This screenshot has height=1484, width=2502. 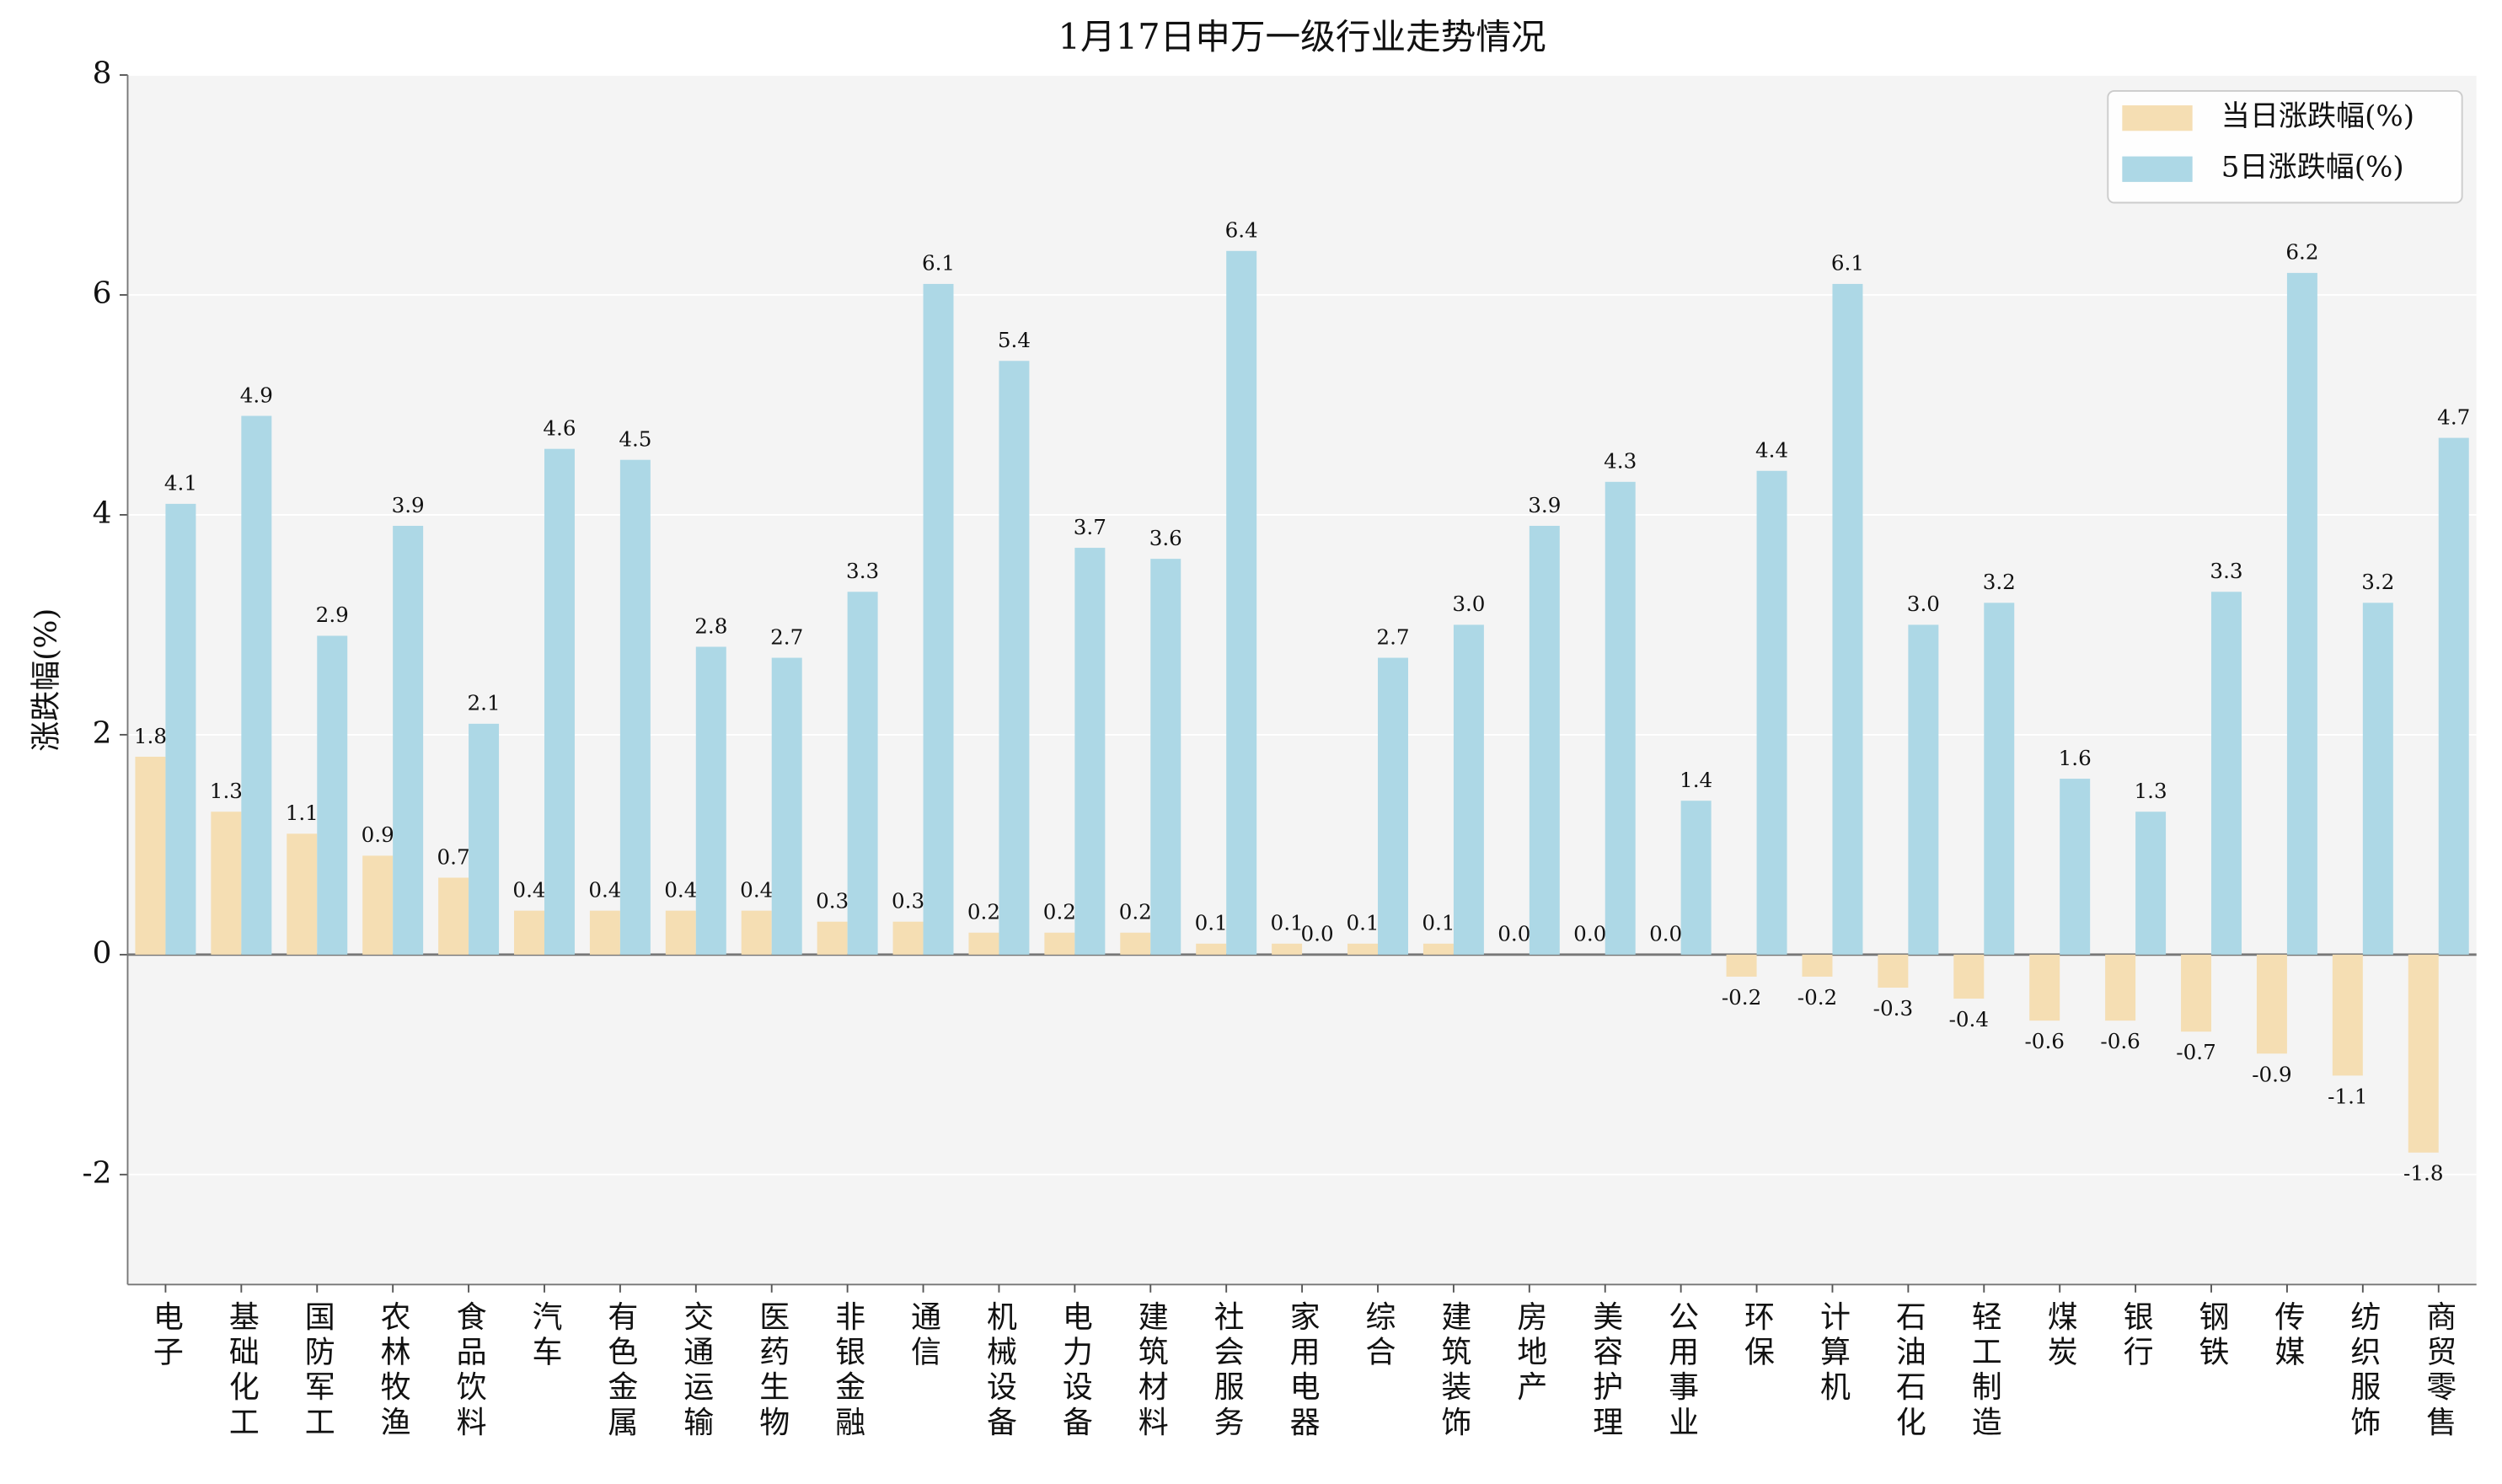 What do you see at coordinates (2362, 1371) in the screenshot?
I see `x-tick-label: 纺织服饰` at bounding box center [2362, 1371].